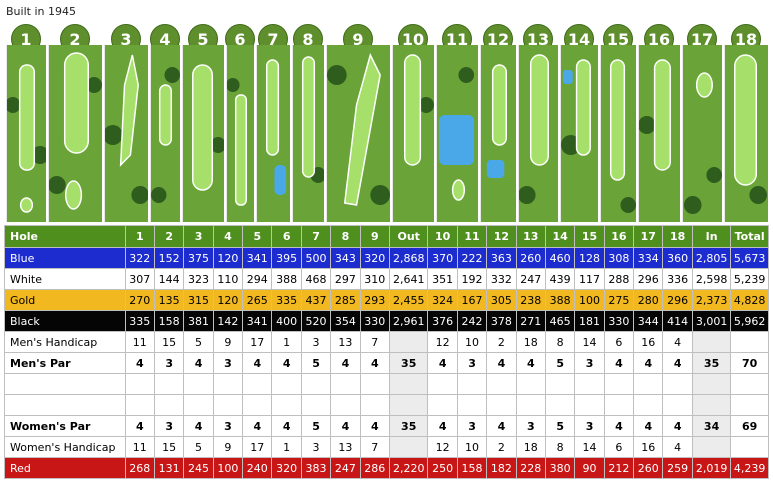 Image resolution: width=773 pixels, height=482 pixels. What do you see at coordinates (413, 123) in the screenshot?
I see `hole-map-10: 10` at bounding box center [413, 123].